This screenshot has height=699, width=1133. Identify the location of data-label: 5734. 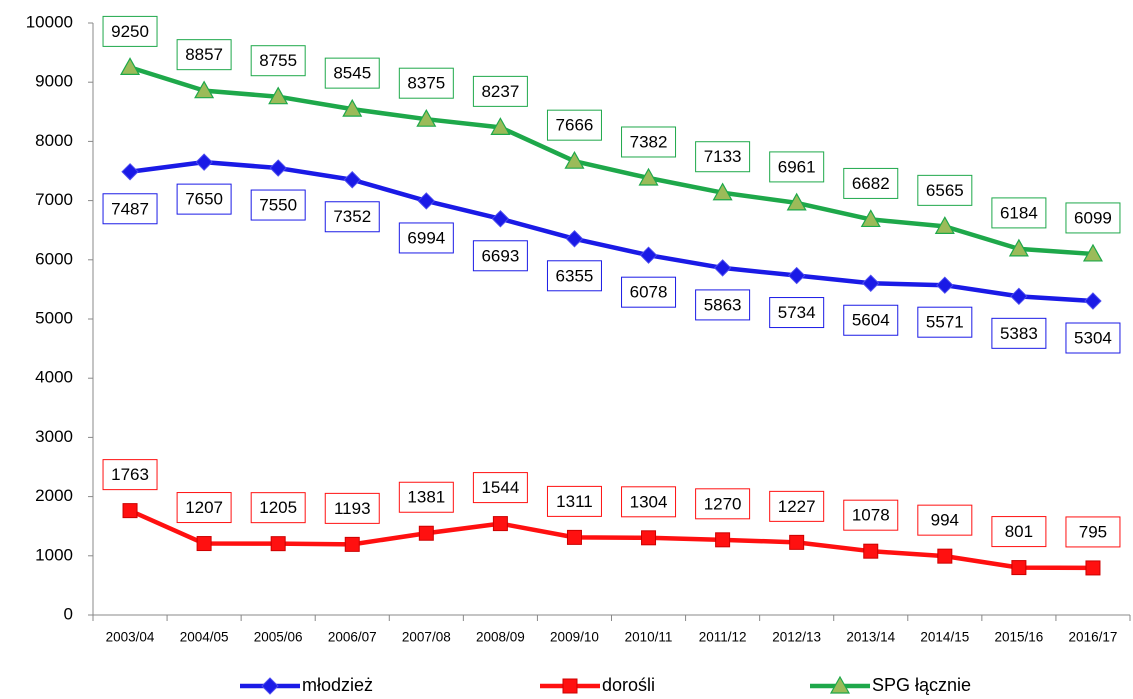
(797, 312).